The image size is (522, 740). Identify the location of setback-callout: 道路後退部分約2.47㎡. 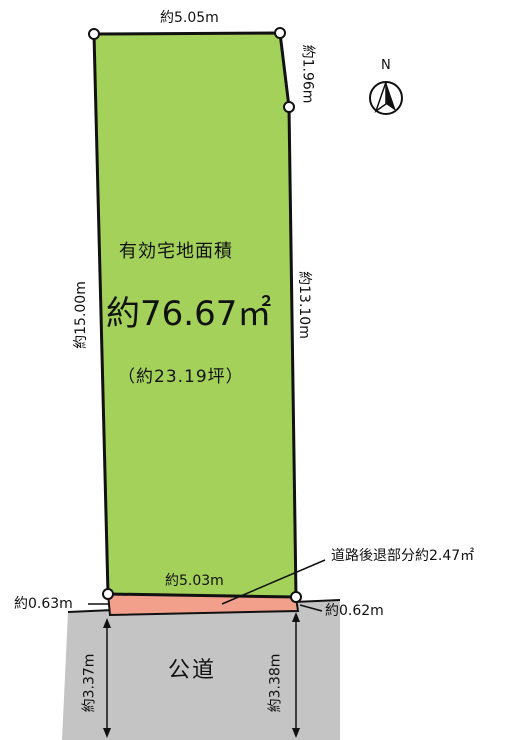
(403, 556).